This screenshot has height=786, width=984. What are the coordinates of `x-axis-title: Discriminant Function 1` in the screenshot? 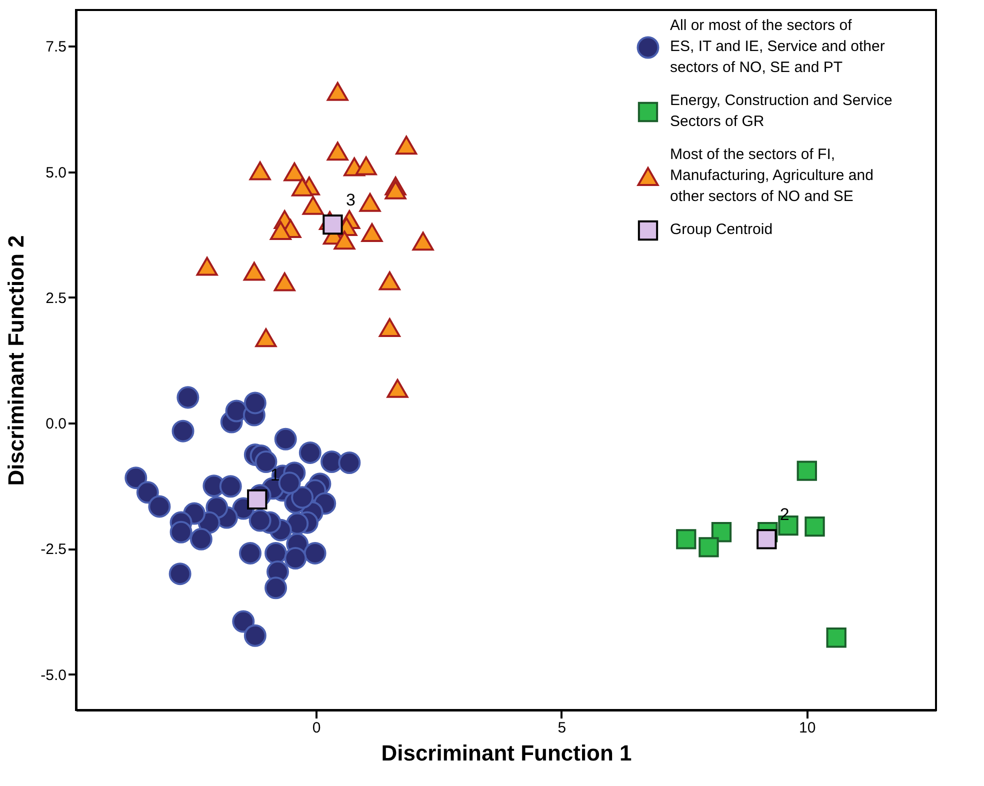 It's located at (506, 753).